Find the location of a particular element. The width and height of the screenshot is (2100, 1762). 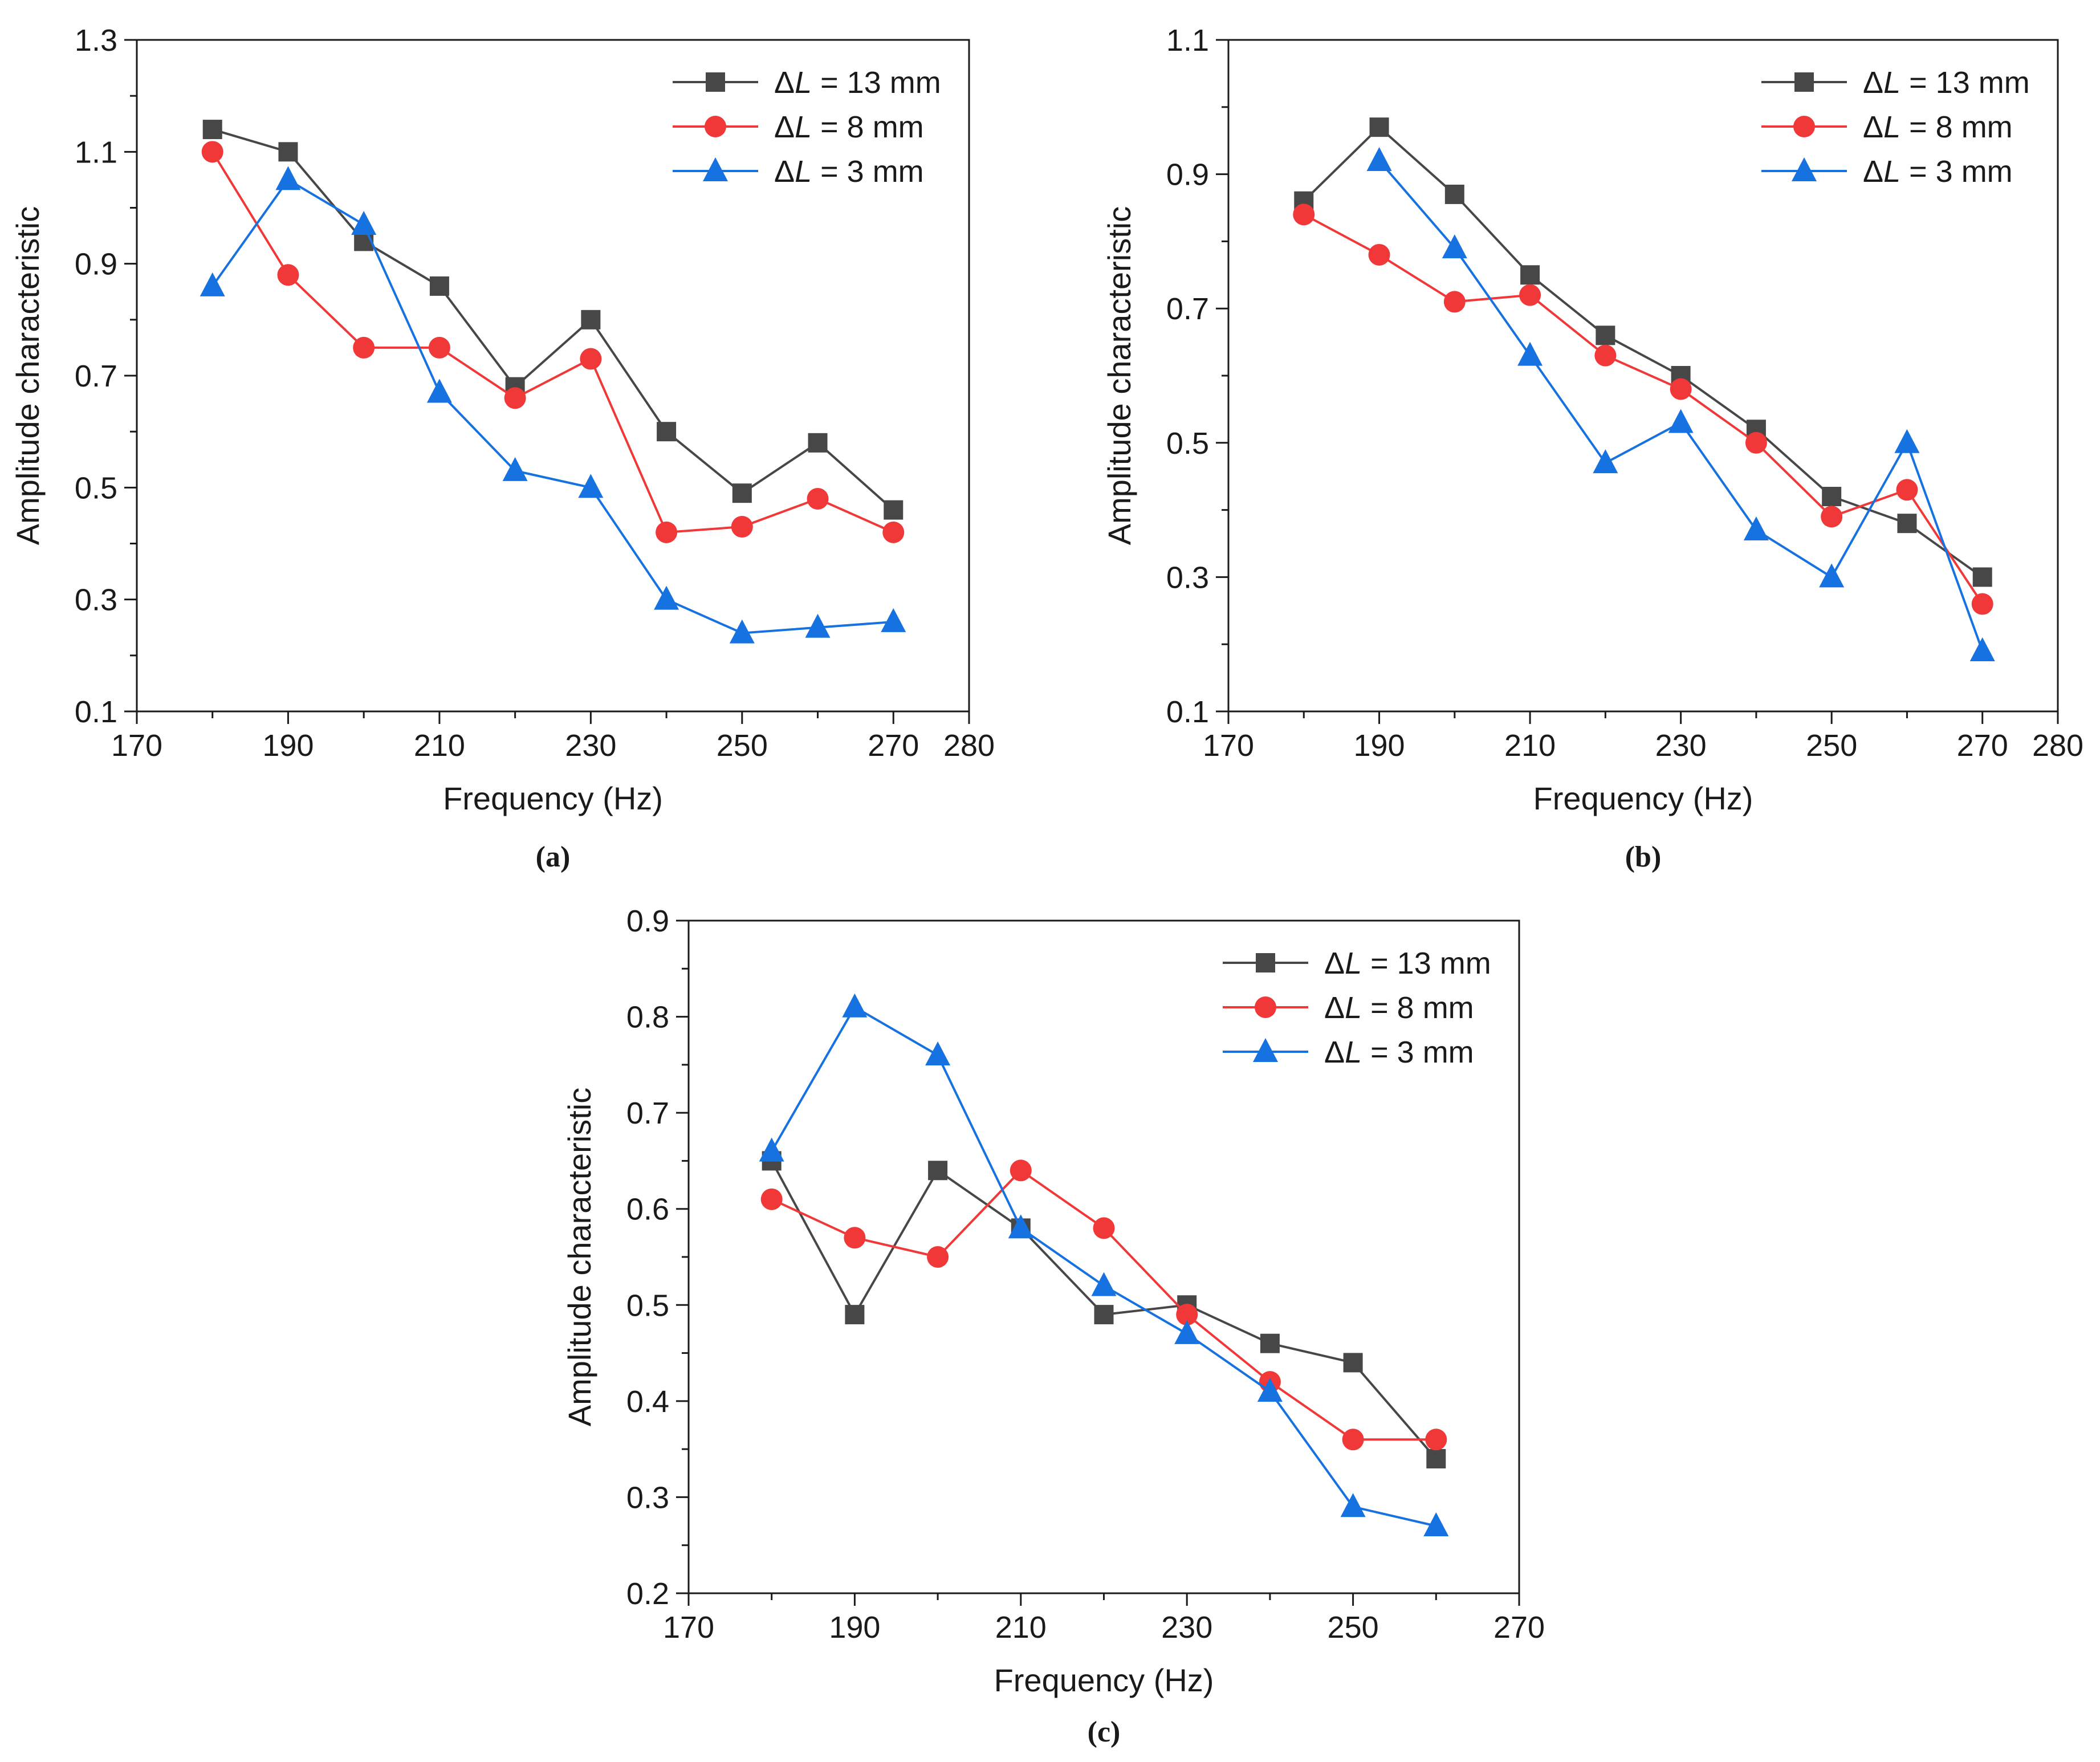

x-tick-label: 170 is located at coordinates (136, 746).